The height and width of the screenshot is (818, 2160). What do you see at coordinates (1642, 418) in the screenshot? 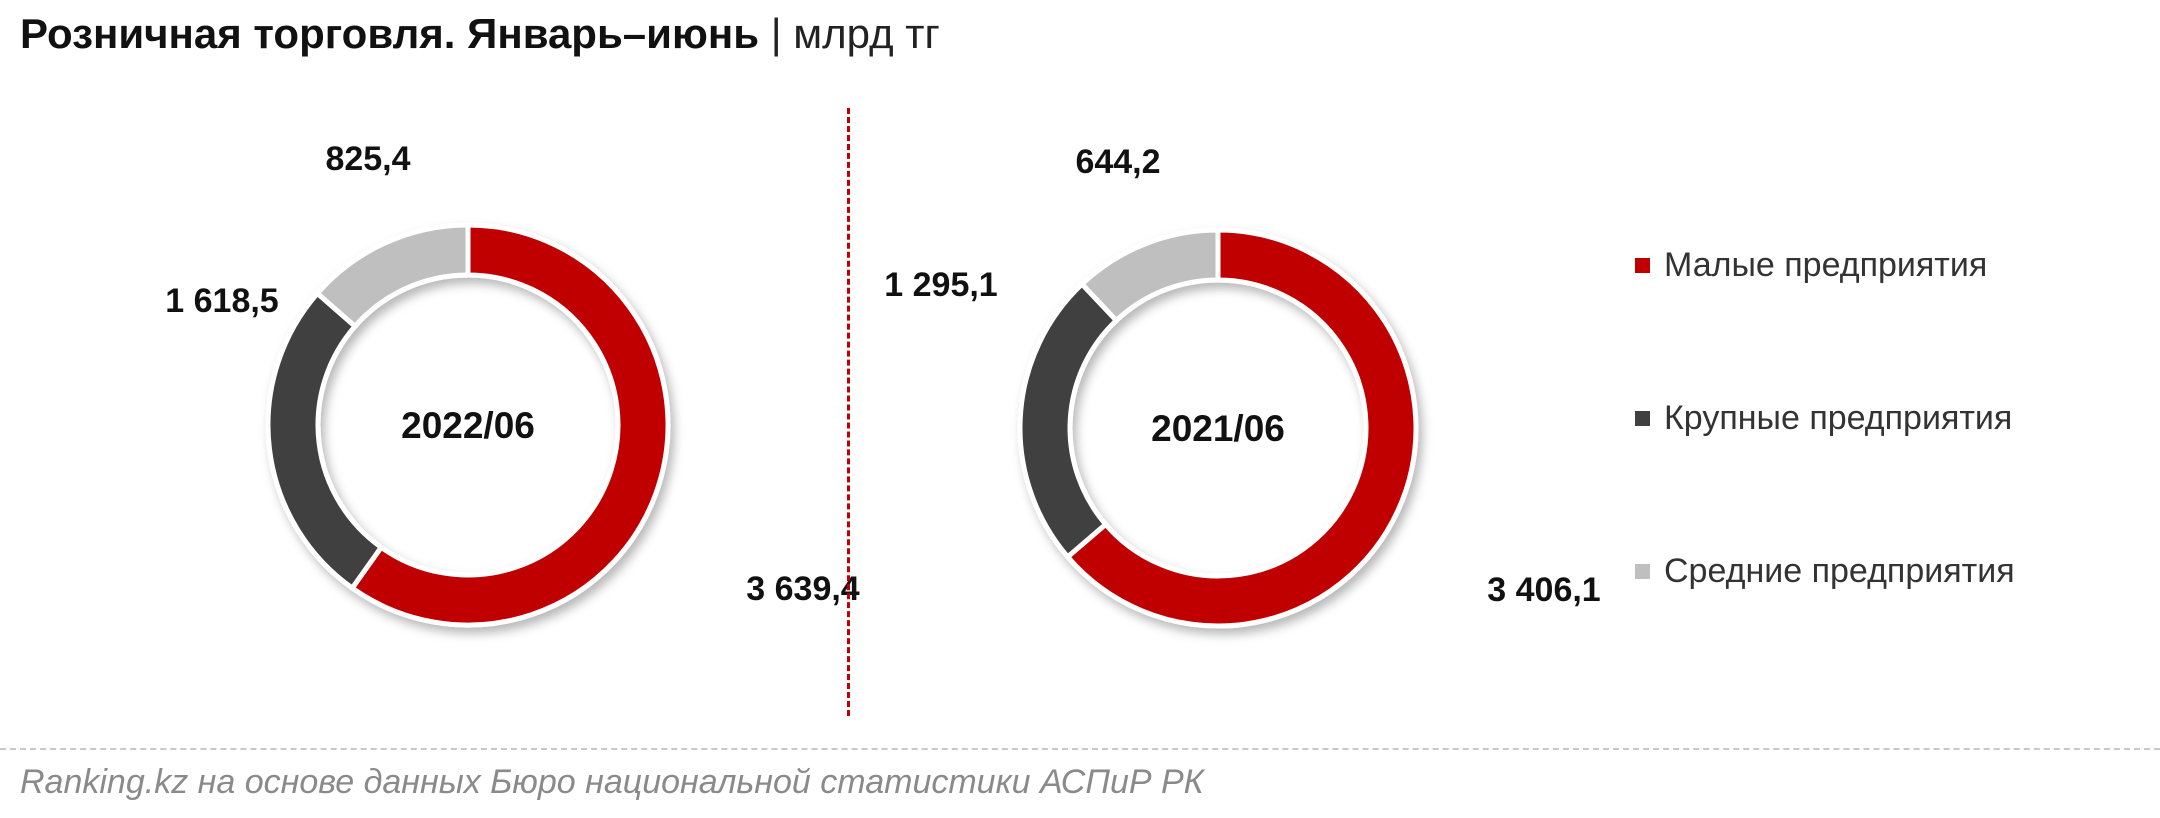
I see `legend-swatch-large` at bounding box center [1642, 418].